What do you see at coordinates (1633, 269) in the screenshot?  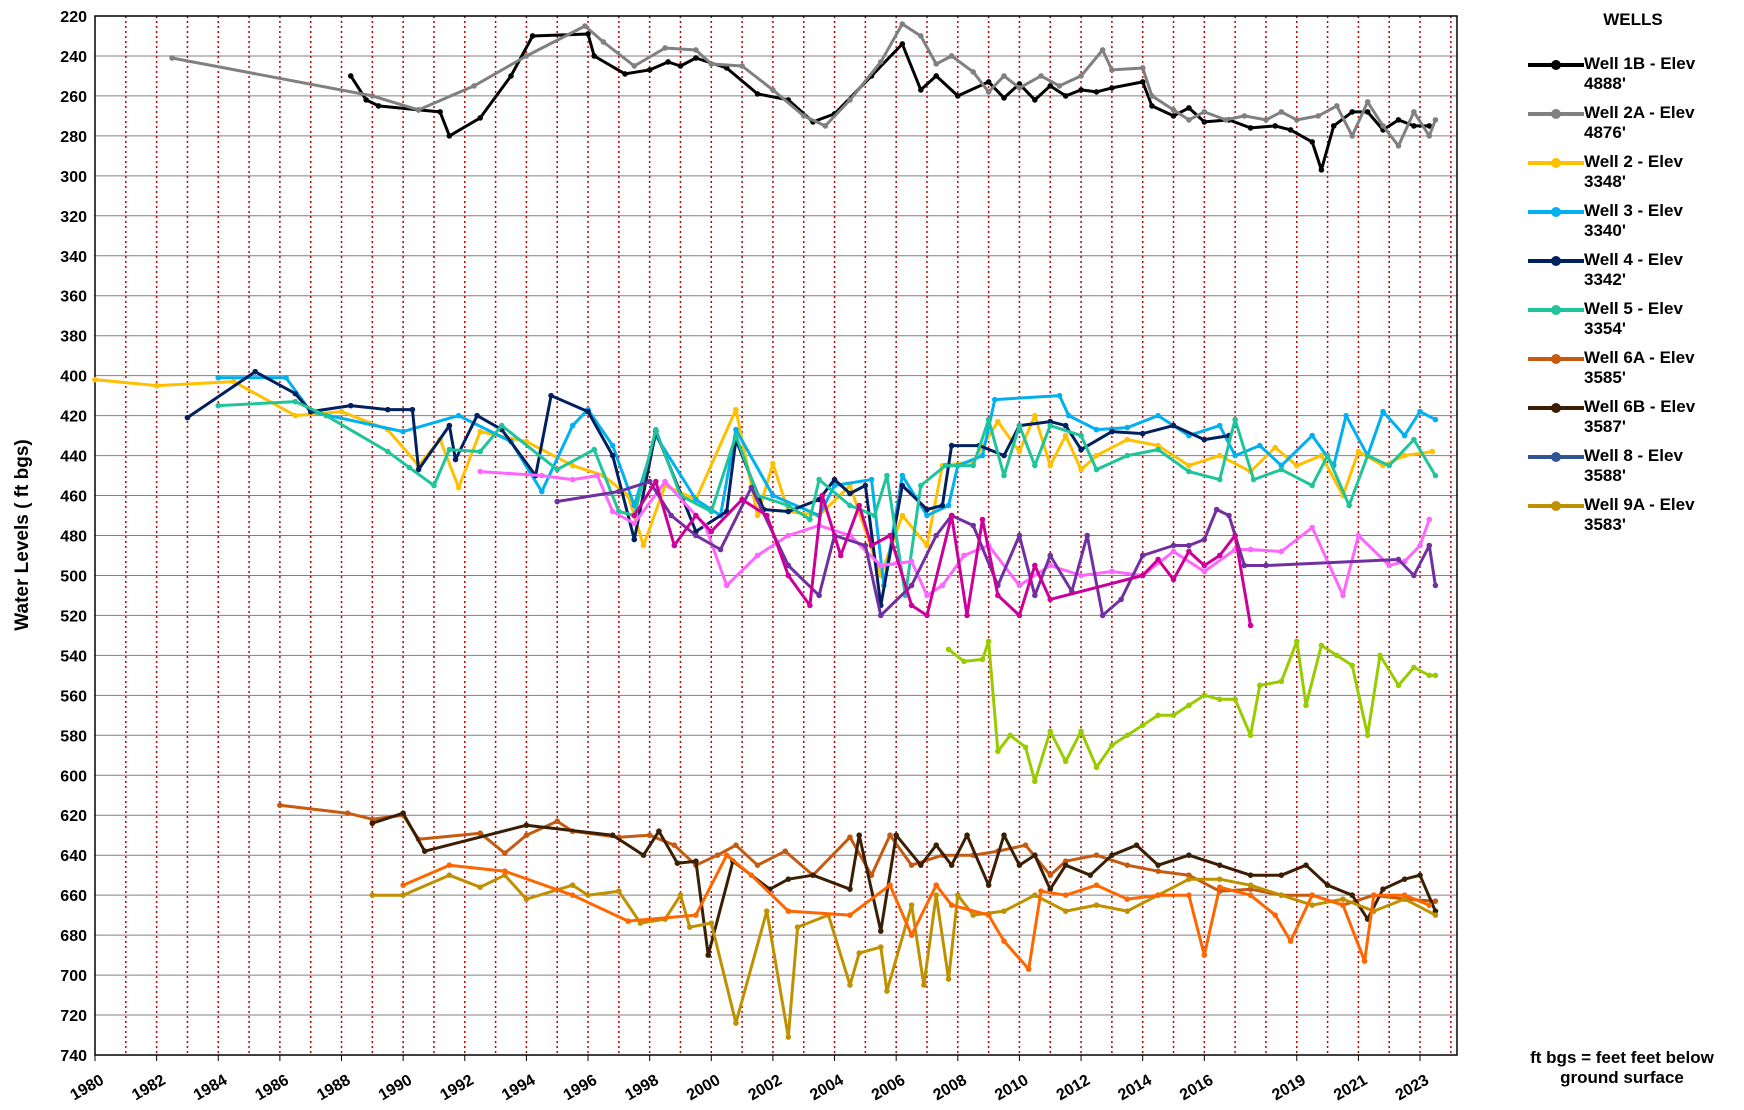 I see `legend-label: Well 4 - Elev 3342'` at bounding box center [1633, 269].